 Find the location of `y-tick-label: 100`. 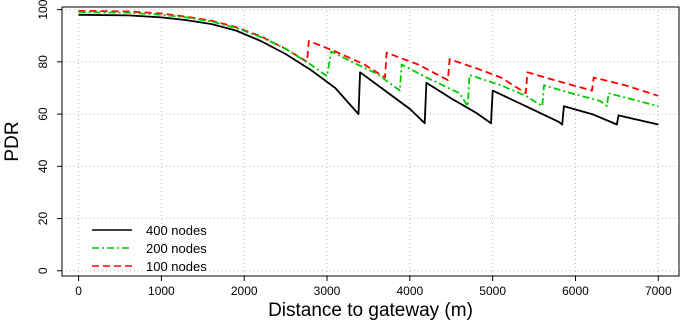

y-tick-label: 100 is located at coordinates (43, 10).